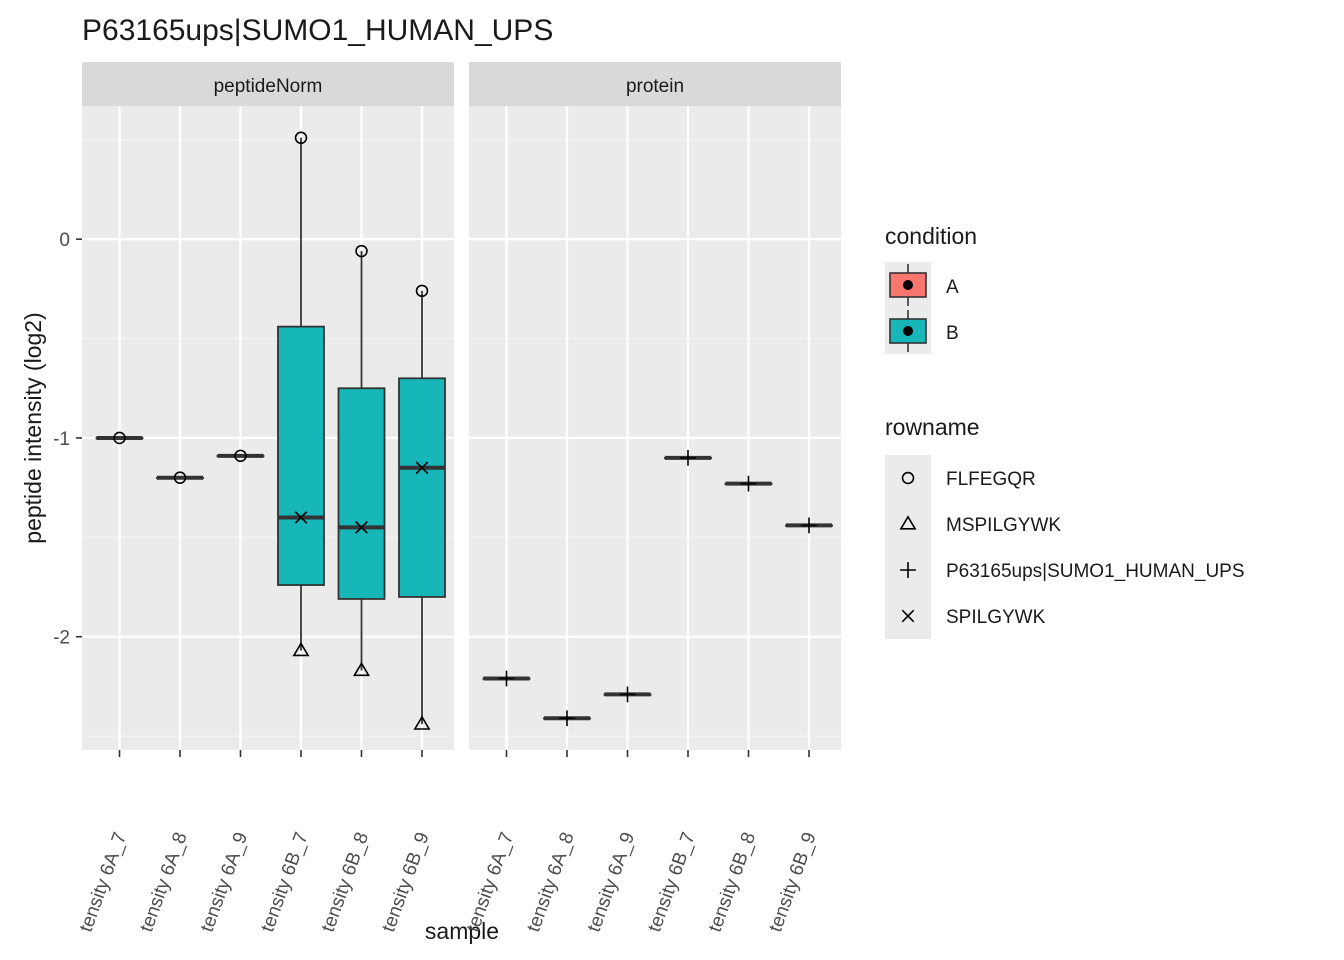  What do you see at coordinates (922, 331) in the screenshot?
I see `legend-key-condition-B: B` at bounding box center [922, 331].